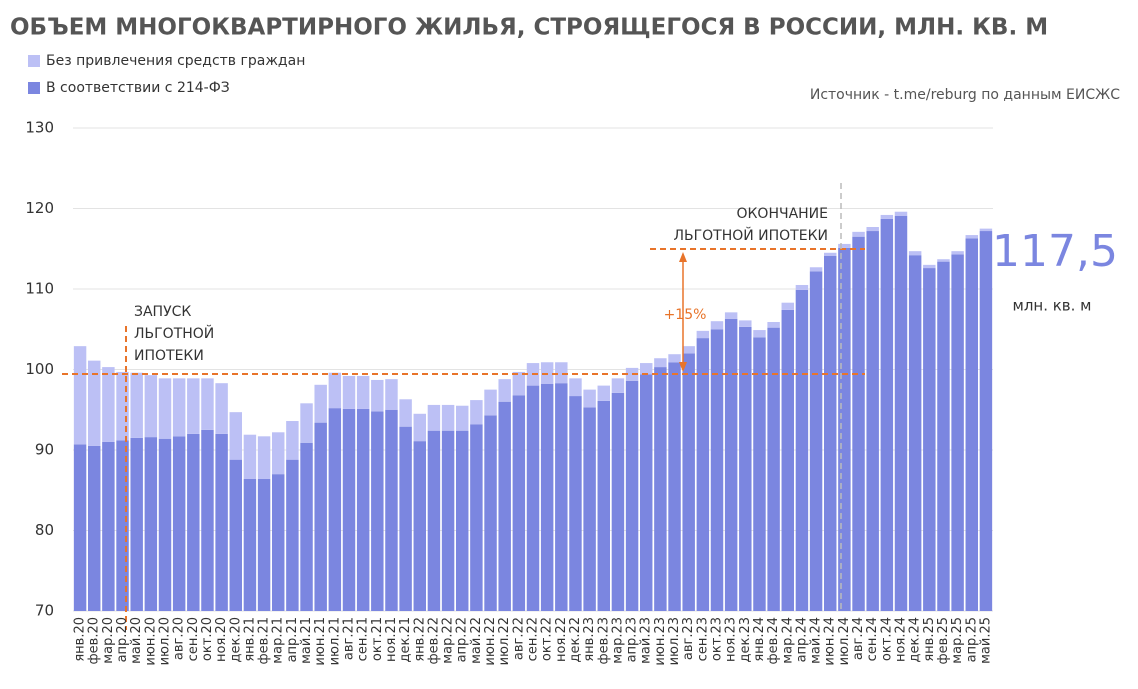  Describe the element at coordinates (320, 641) in the screenshot. I see `x-tick-label: июн.21` at that location.